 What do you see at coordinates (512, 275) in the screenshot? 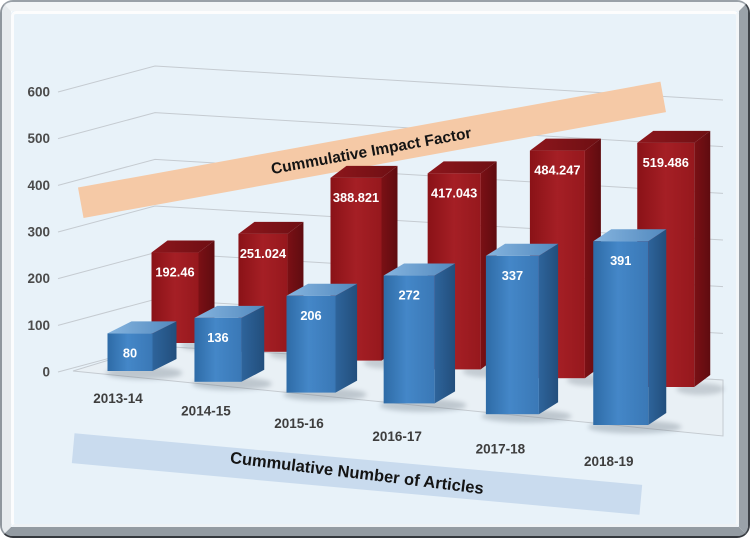
I see `bar-value-label: 337` at bounding box center [512, 275].